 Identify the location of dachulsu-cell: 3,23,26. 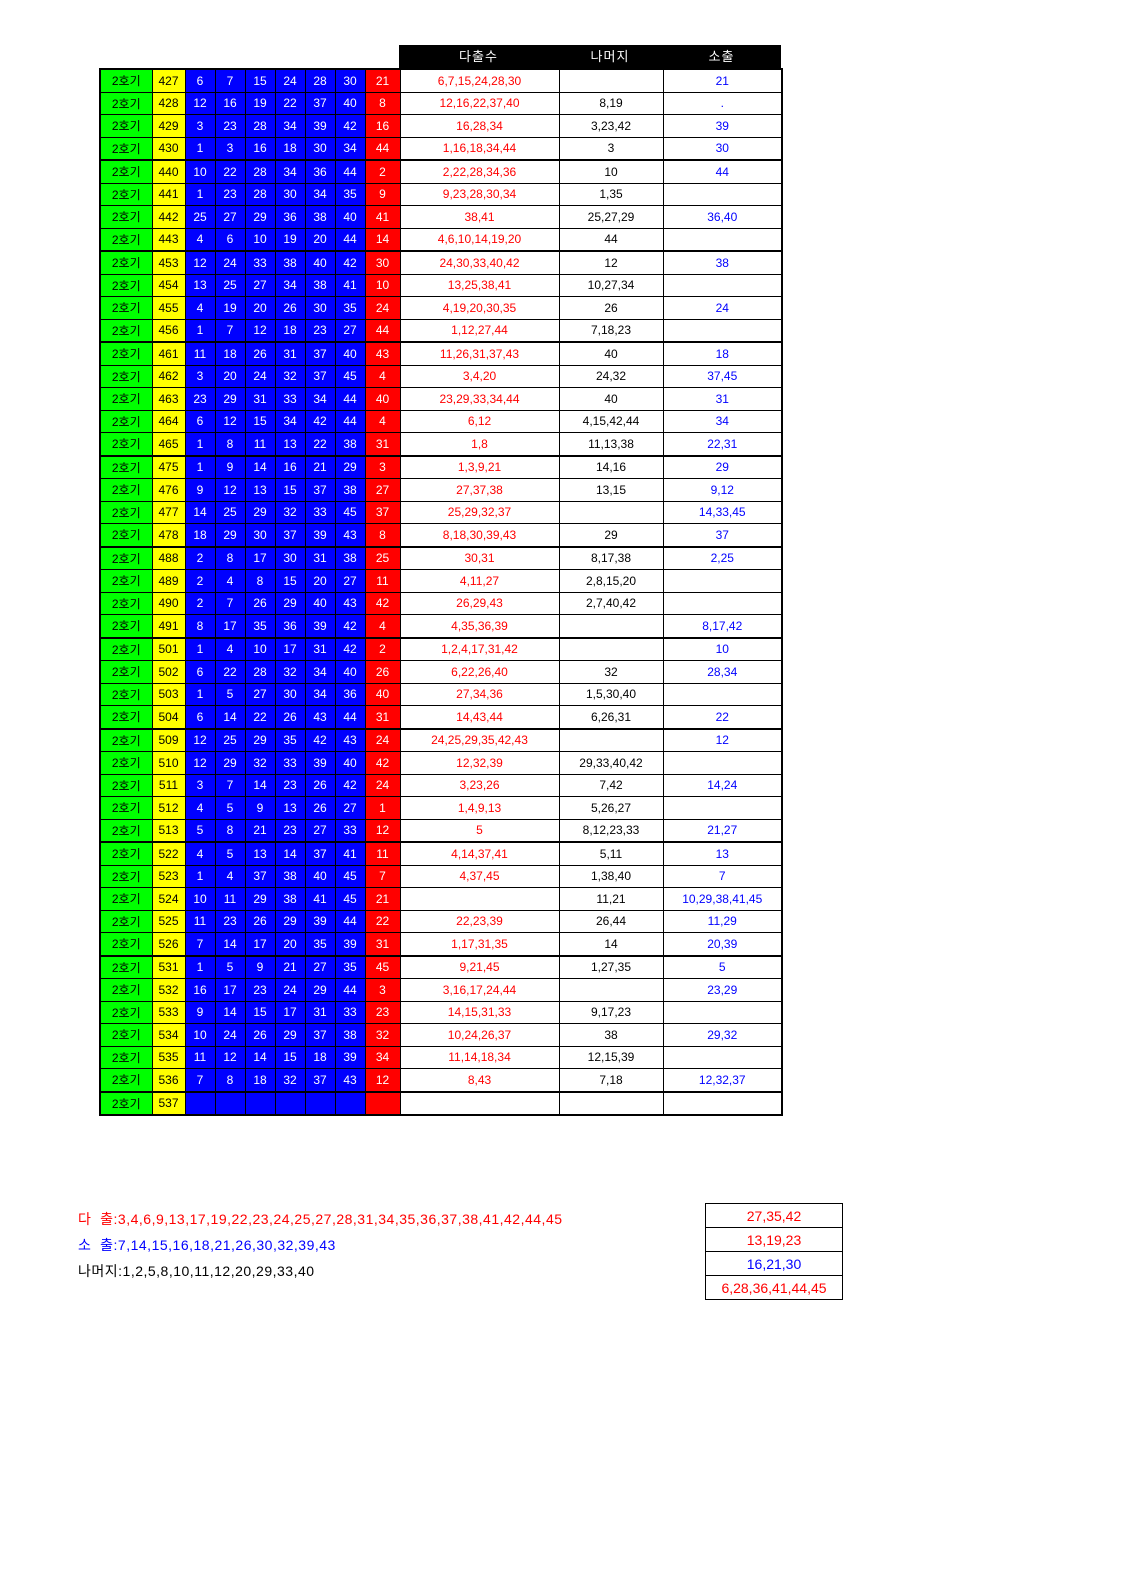
(479, 785).